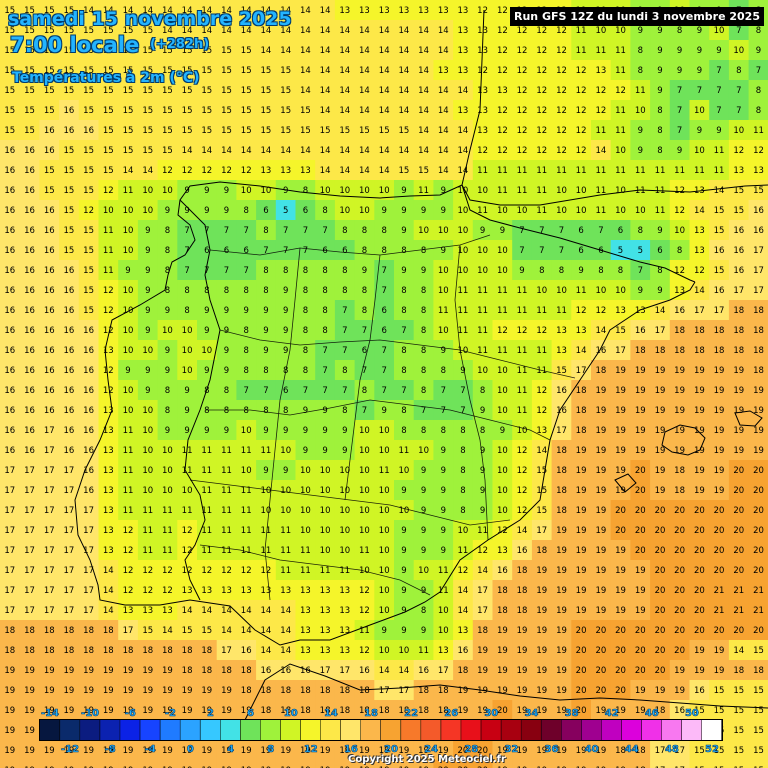 The width and height of the screenshot is (768, 768). What do you see at coordinates (502, 51) in the screenshot?
I see `temperature-value: 12` at bounding box center [502, 51].